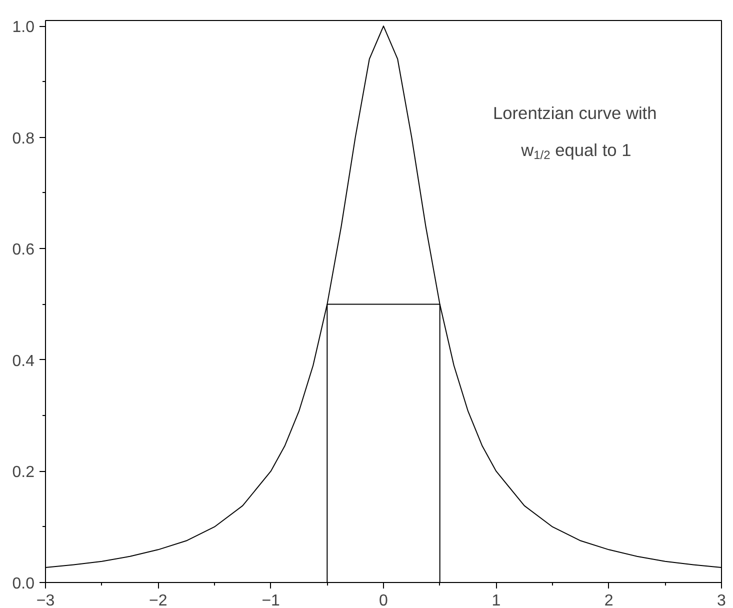  Describe the element at coordinates (23, 473) in the screenshot. I see `y-tick-label: 0.2` at that location.